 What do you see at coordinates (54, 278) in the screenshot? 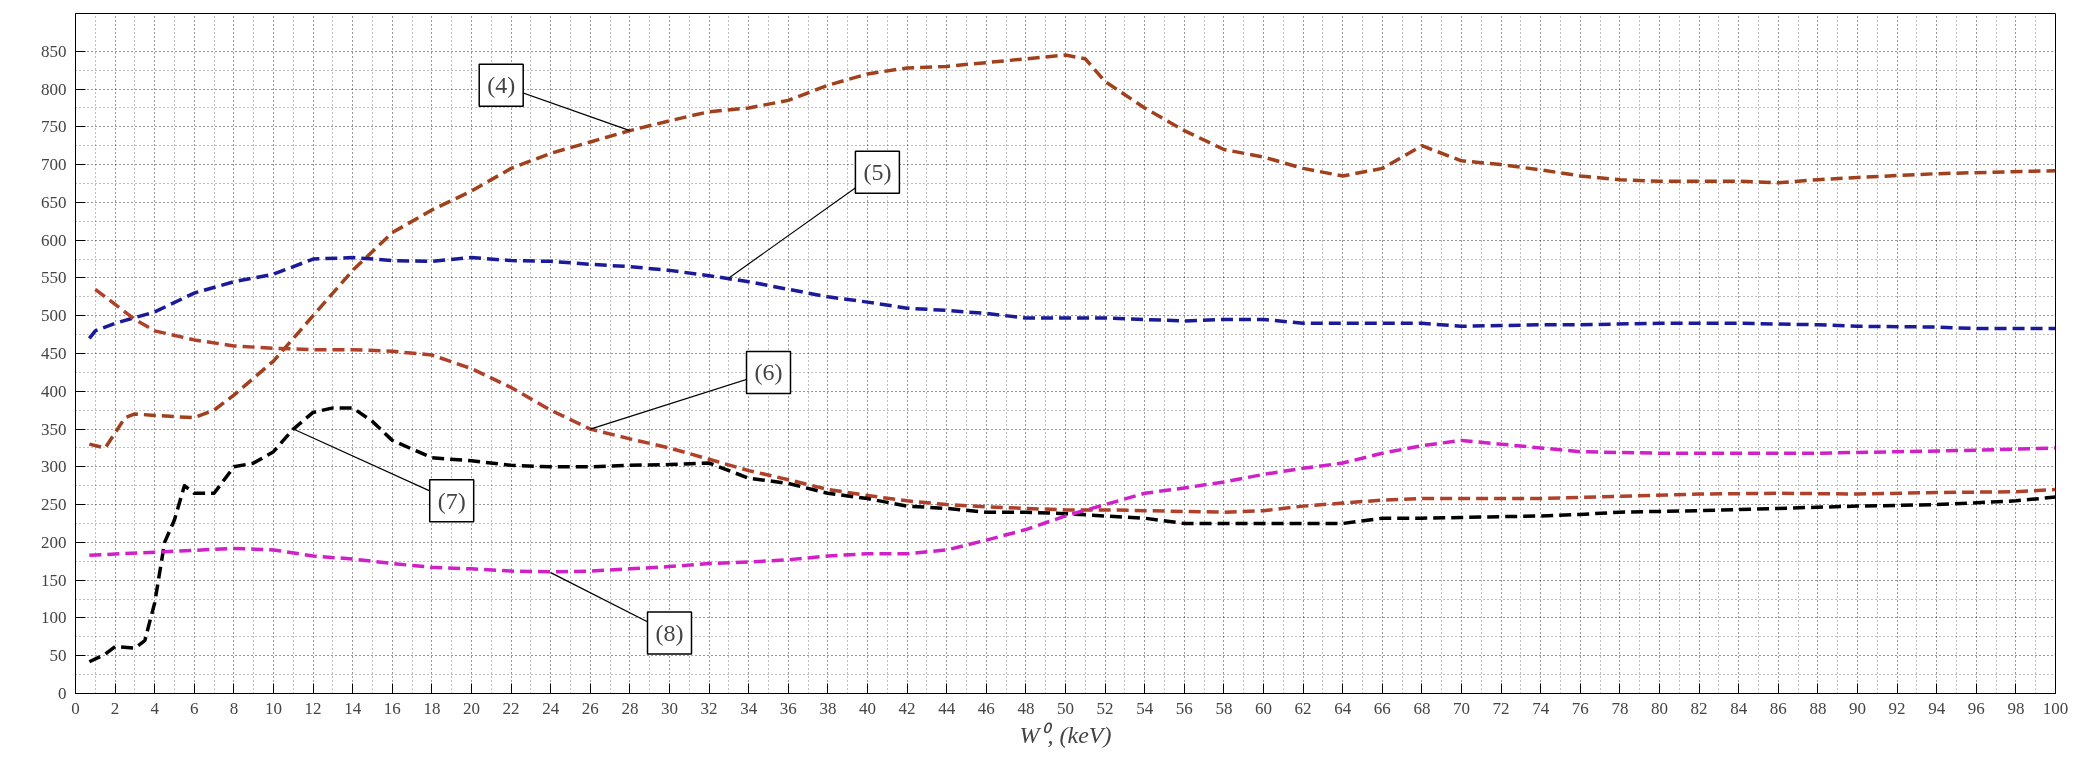
I see `y-tick-label: 550` at bounding box center [54, 278].